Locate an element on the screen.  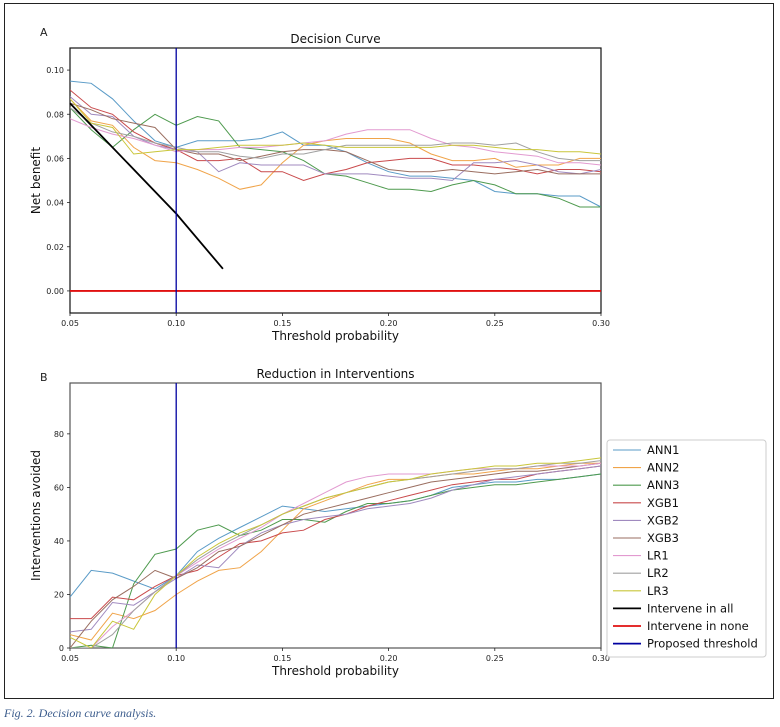
legend-label-proposed-threshold: Proposed threshold is located at coordinates (702, 644).